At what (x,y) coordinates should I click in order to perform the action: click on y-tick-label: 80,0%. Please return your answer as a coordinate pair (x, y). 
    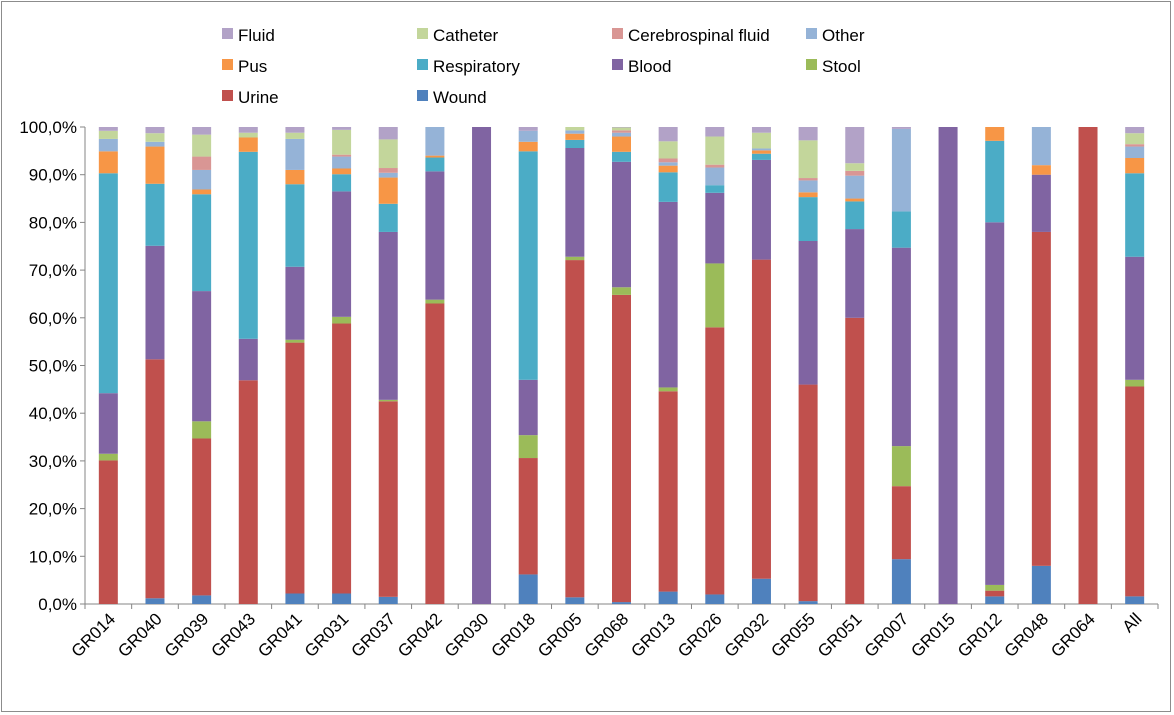
    Looking at the image, I should click on (53, 222).